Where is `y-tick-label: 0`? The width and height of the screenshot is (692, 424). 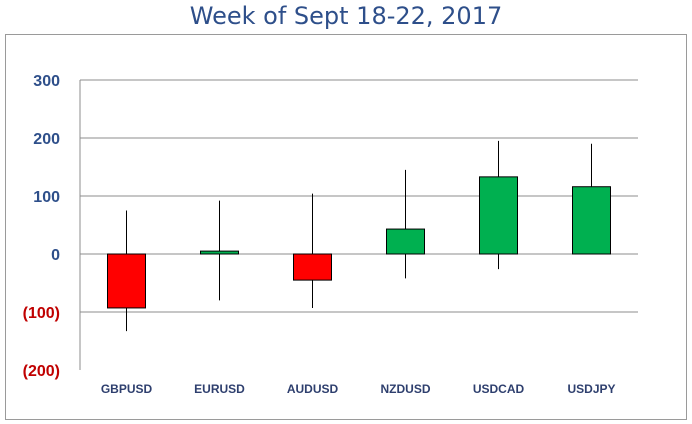 y-tick-label: 0 is located at coordinates (55, 255).